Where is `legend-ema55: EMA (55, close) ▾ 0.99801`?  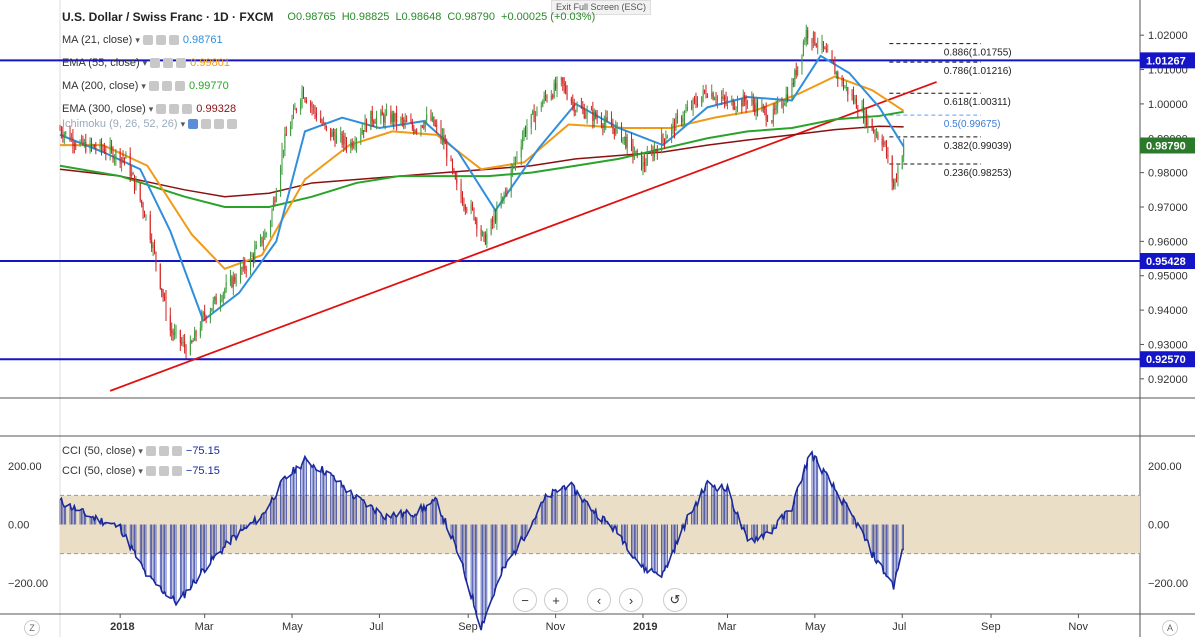
legend-ema55: EMA (55, close) ▾ 0.99801 is located at coordinates (146, 63).